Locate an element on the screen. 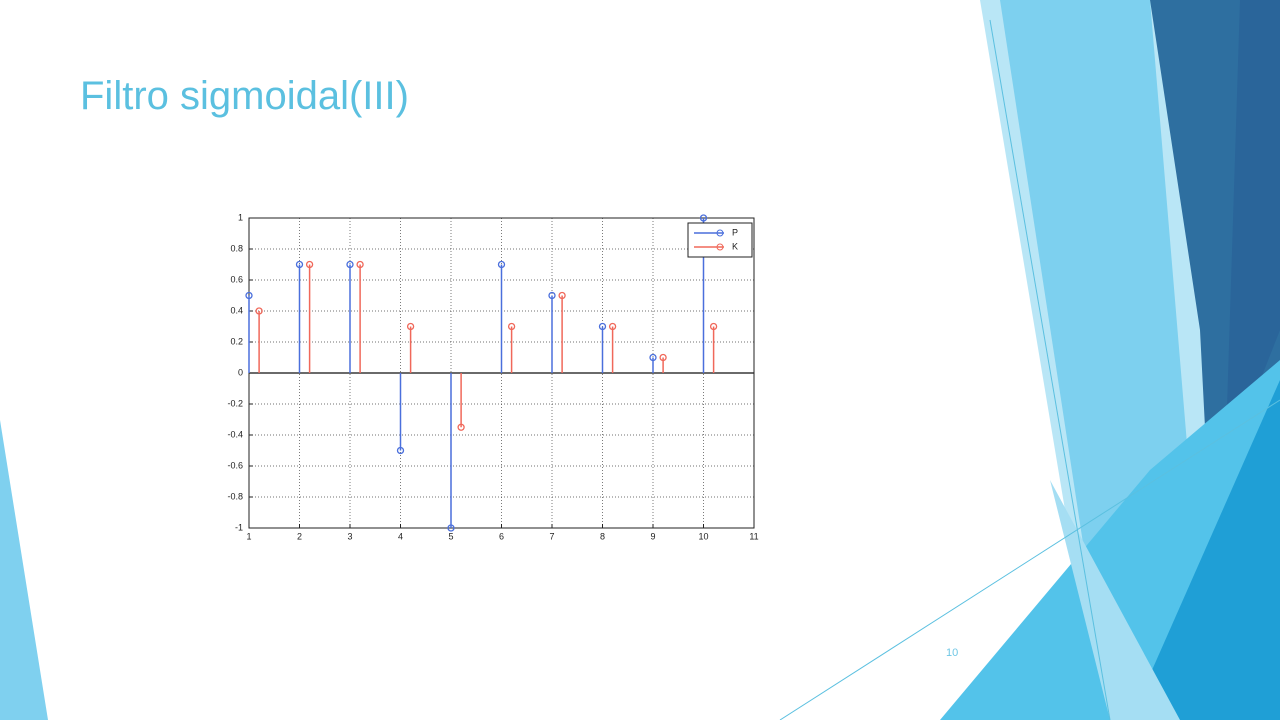 Image resolution: width=1280 pixels, height=720 pixels. x-tick-label: 8 is located at coordinates (602, 536).